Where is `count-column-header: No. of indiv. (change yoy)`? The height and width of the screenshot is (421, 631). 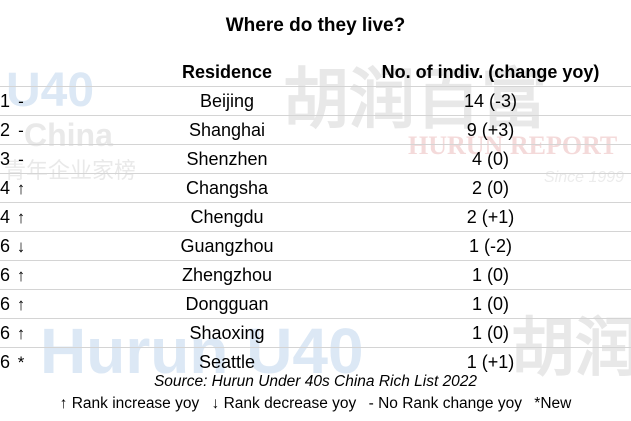
count-column-header: No. of indiv. (change yoy) is located at coordinates (490, 72).